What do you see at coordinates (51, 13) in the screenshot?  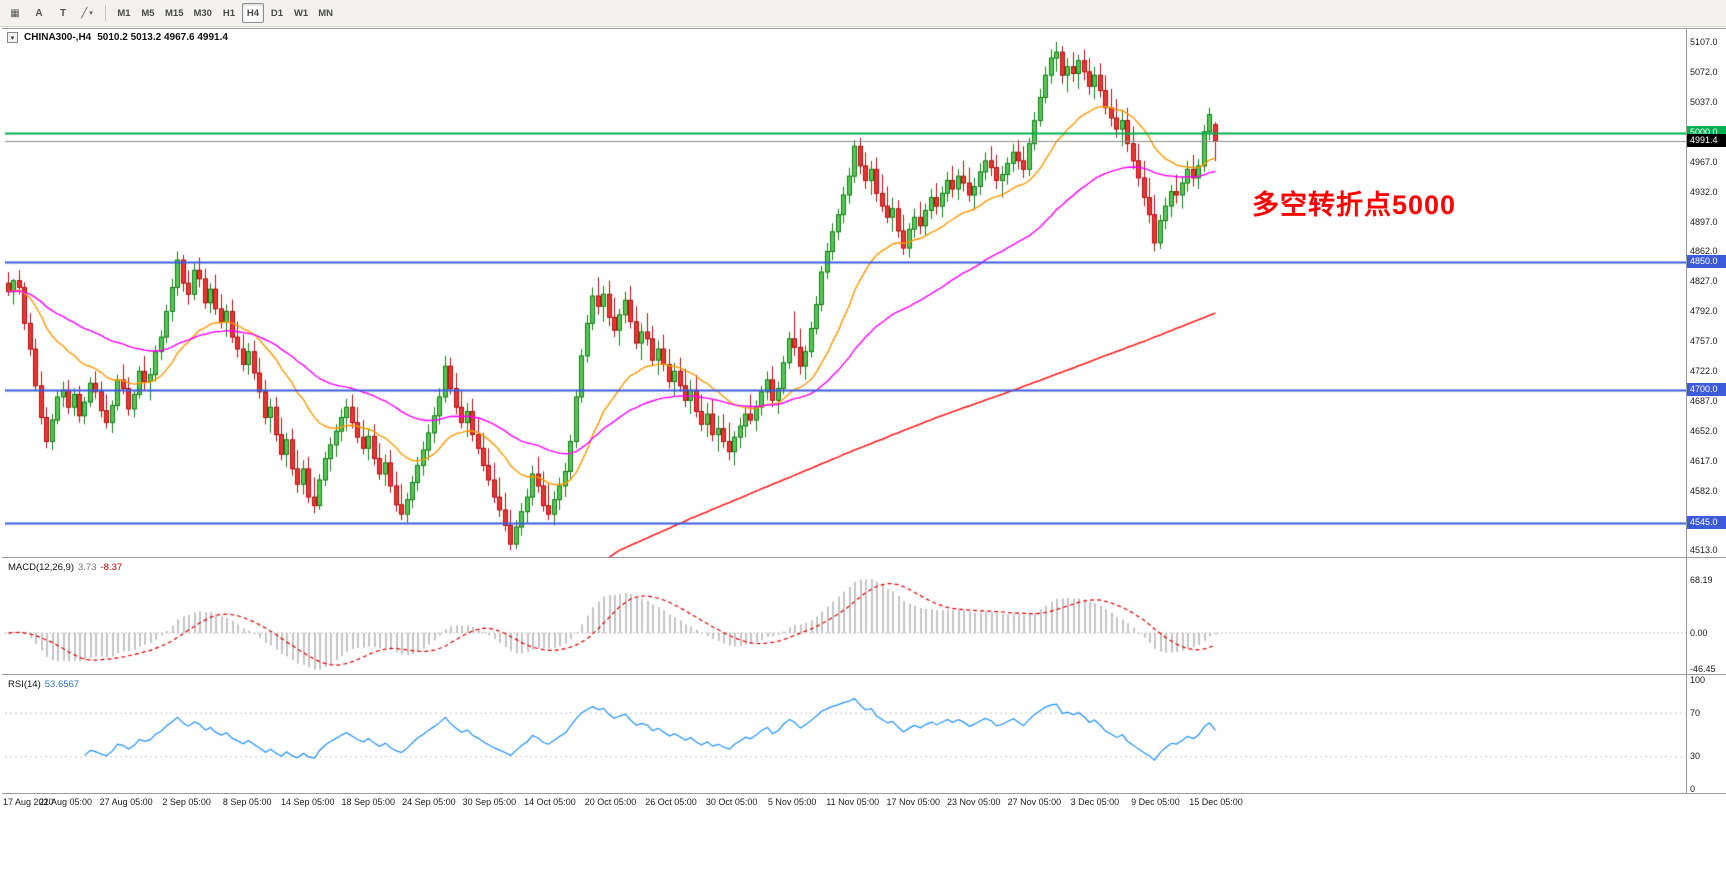 I see `drawing-toolbar: ▦ A T ╱ ▾` at bounding box center [51, 13].